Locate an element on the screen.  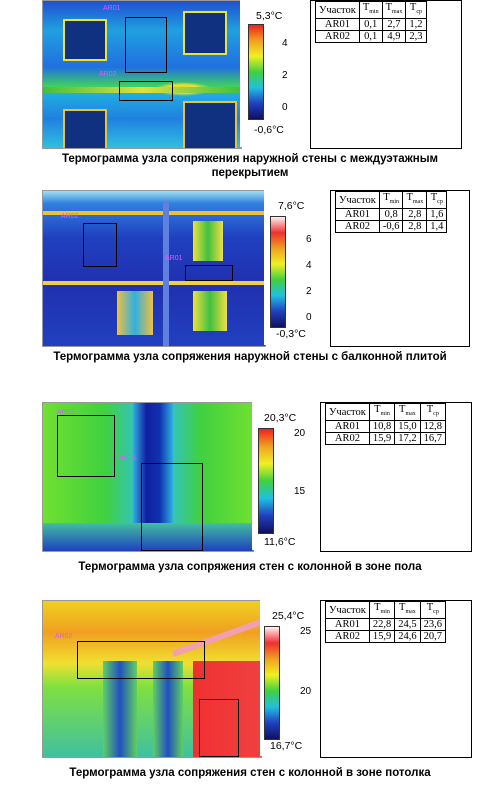
table-cell: -0,6 is located at coordinates (391, 227).